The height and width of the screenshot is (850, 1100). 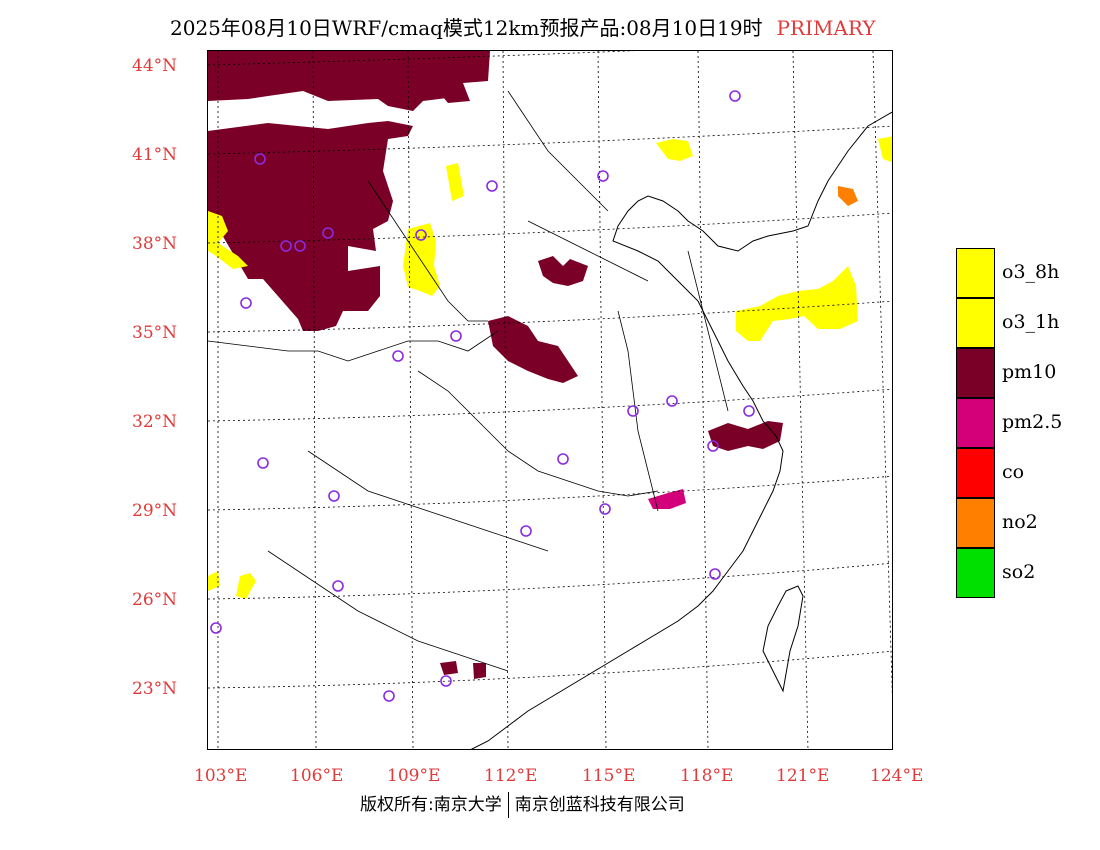 I want to click on copyright-footer: 版权所有:南京大学 南京创蓝科技有限公司, so click(x=522, y=804).